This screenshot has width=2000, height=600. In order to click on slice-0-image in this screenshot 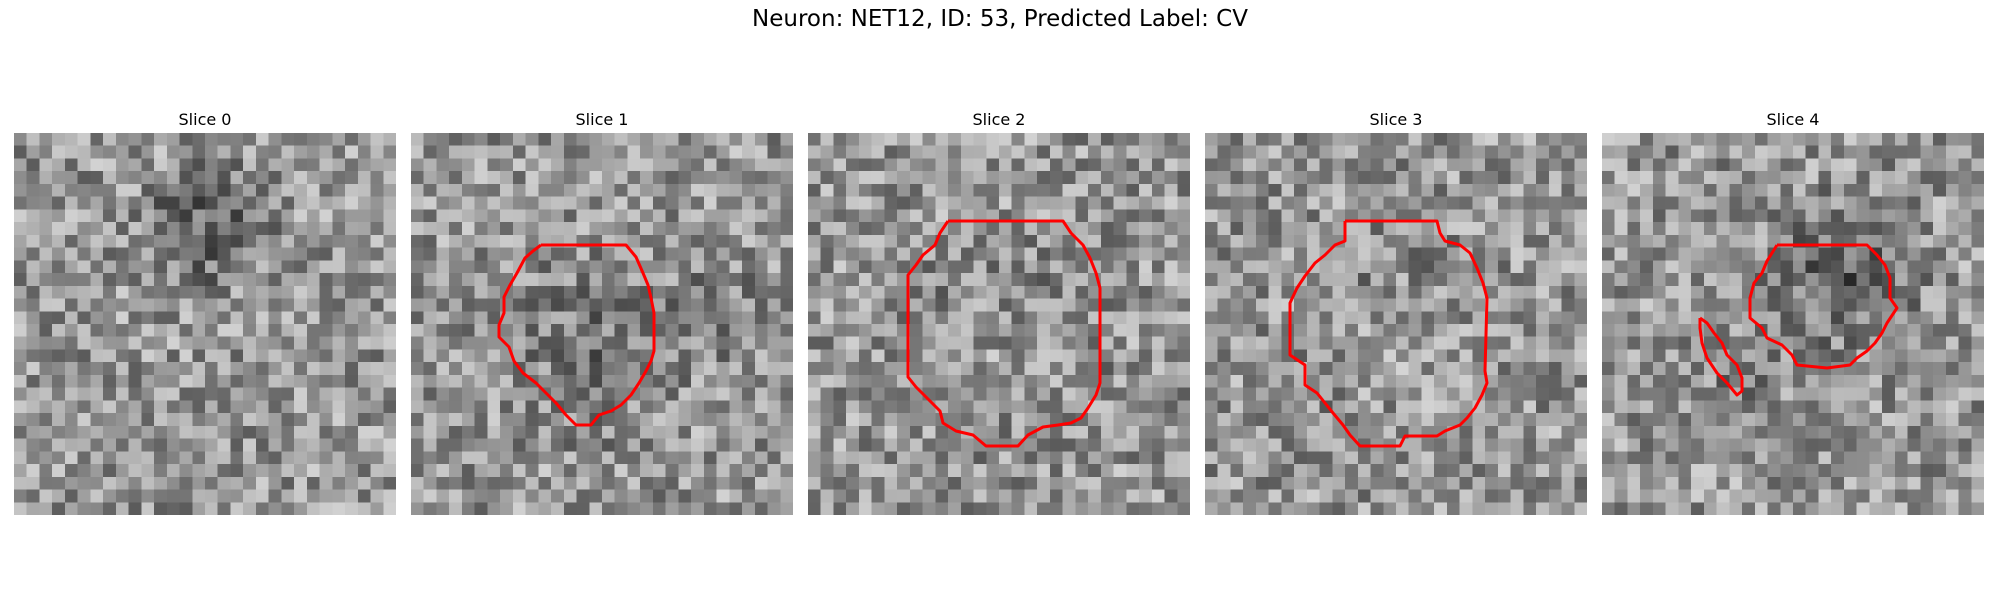, I will do `click(205, 324)`.